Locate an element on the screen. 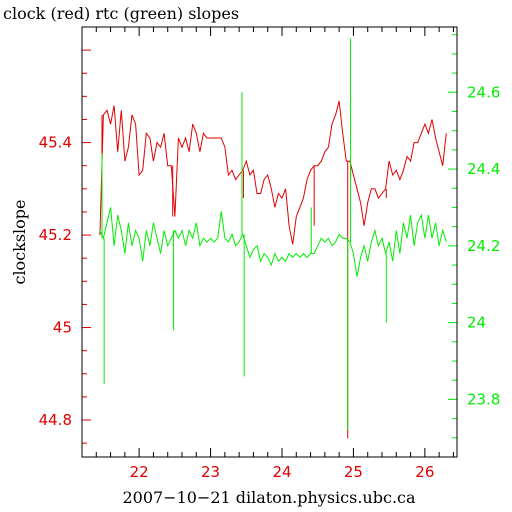  series-line-rtc is located at coordinates (273, 242).